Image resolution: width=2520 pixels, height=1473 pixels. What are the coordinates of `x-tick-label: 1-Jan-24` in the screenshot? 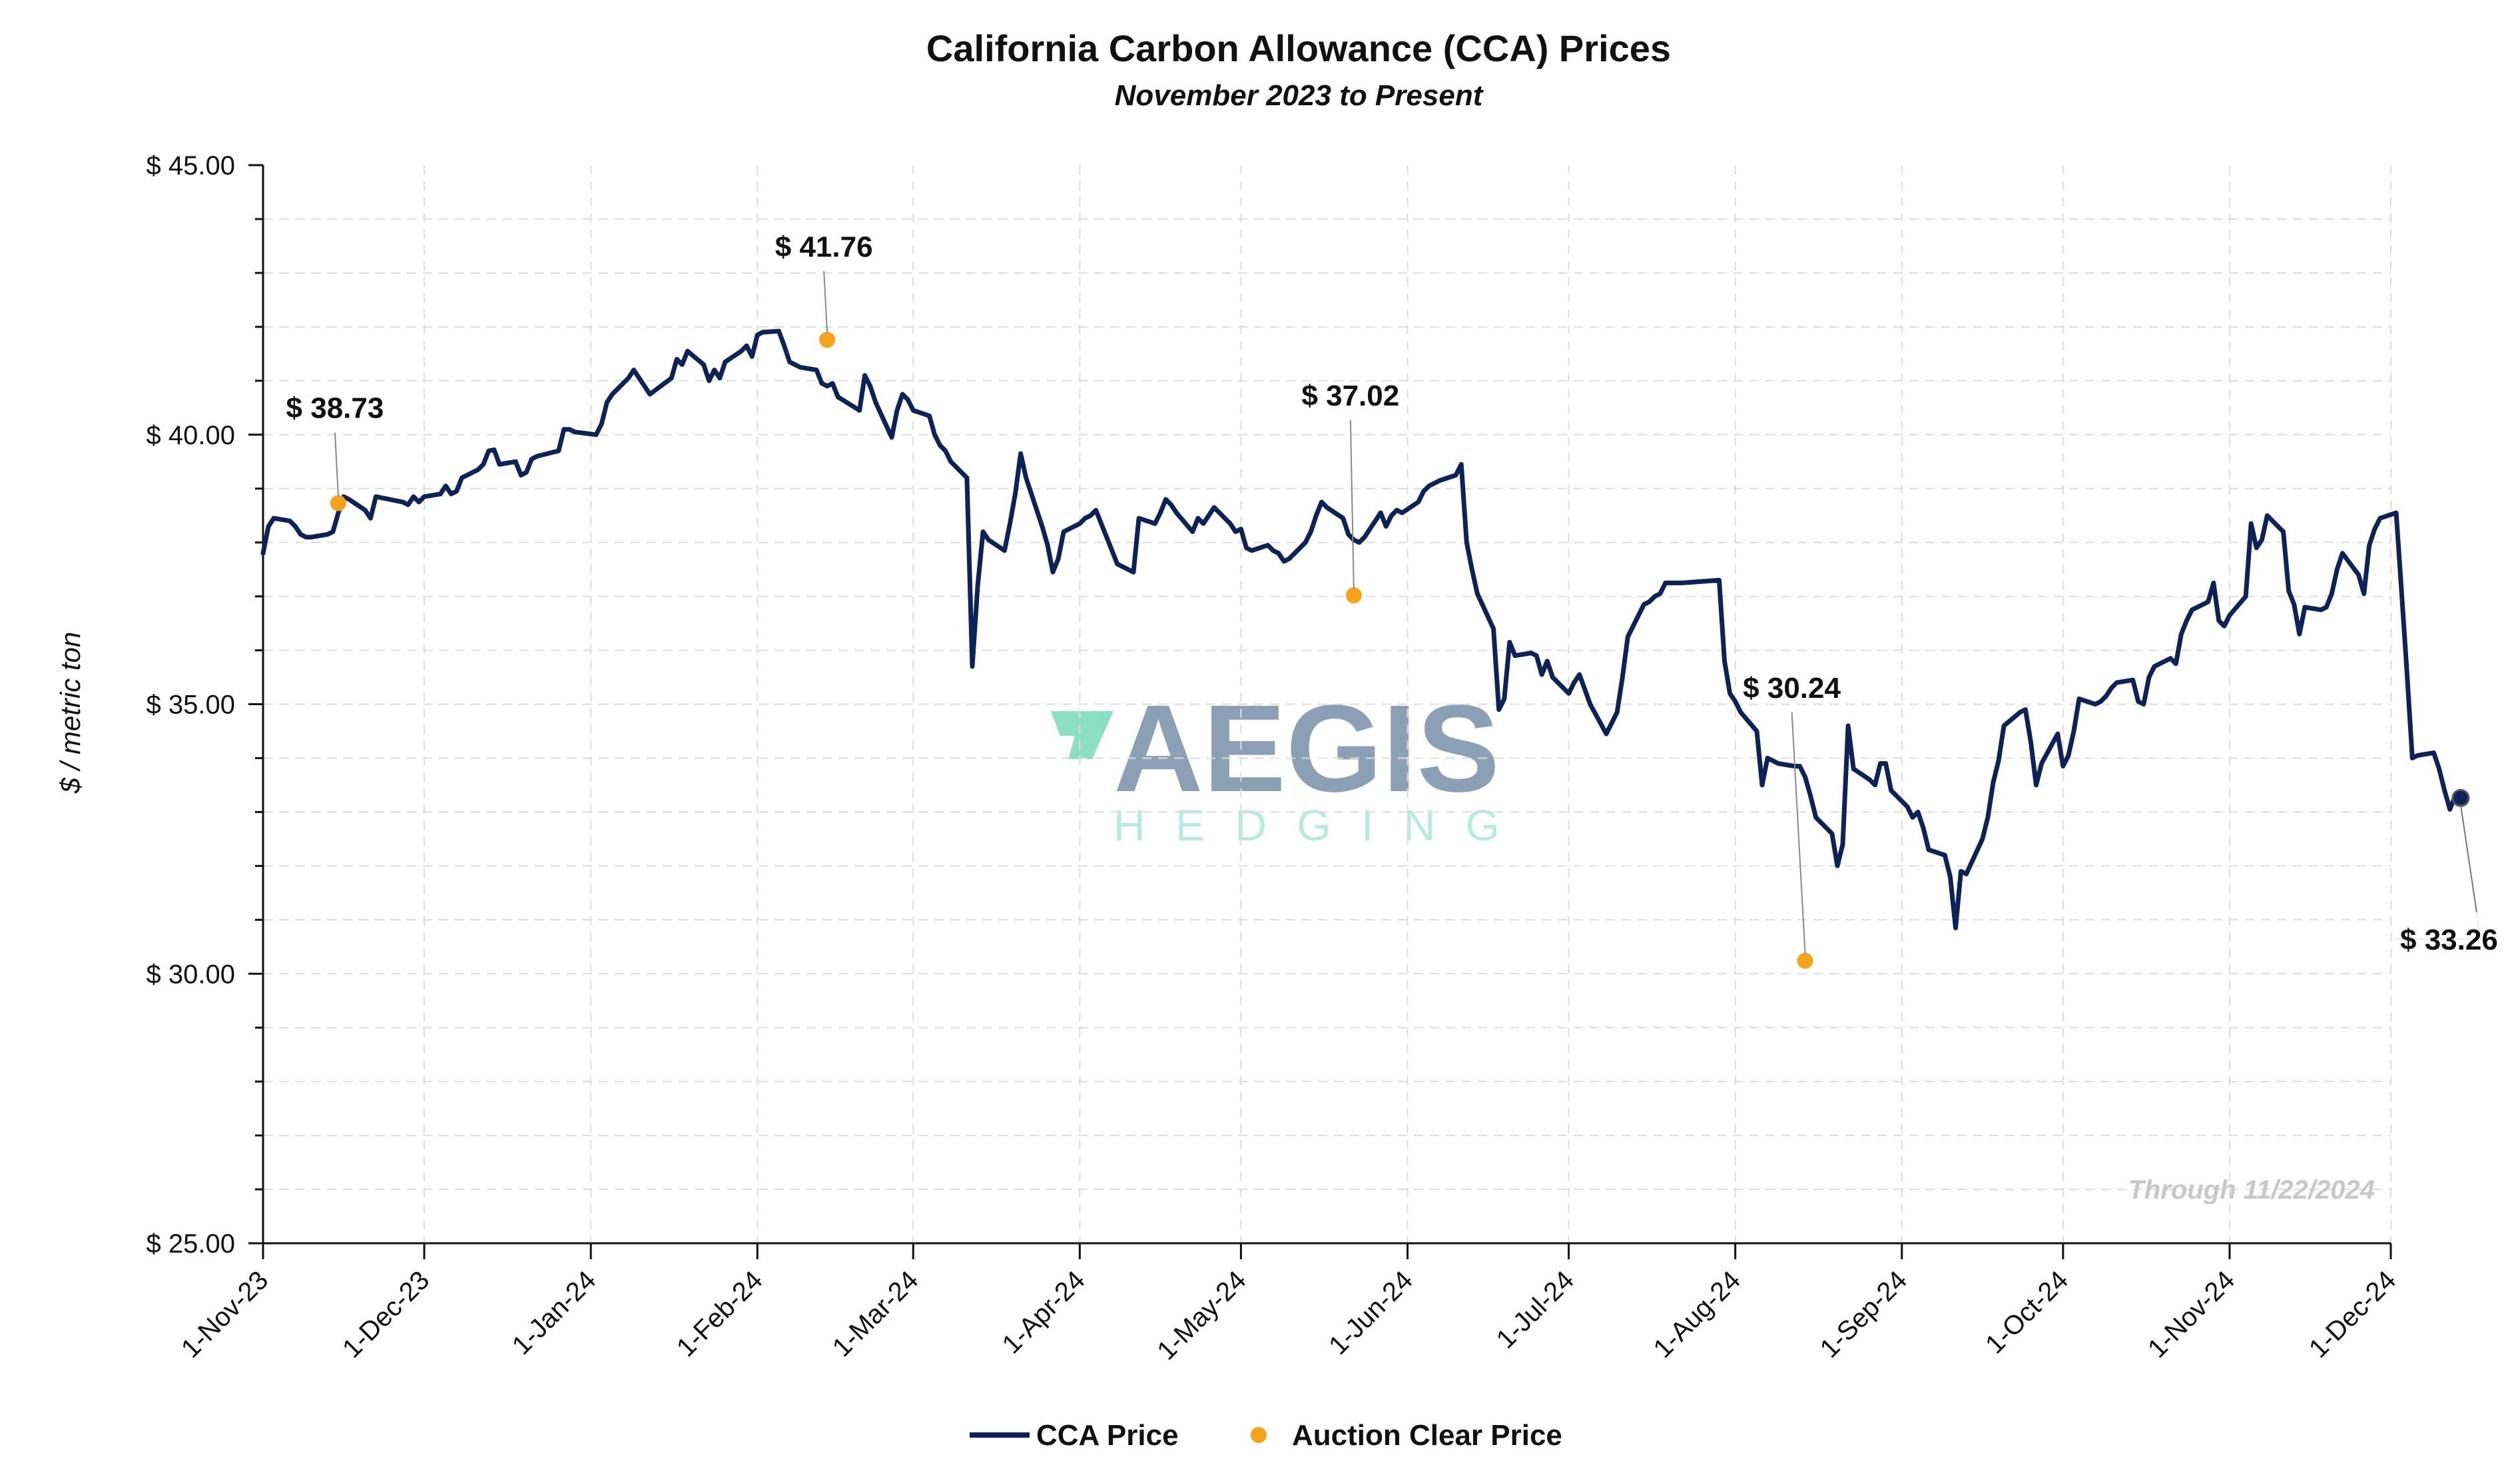 It's located at (554, 1312).